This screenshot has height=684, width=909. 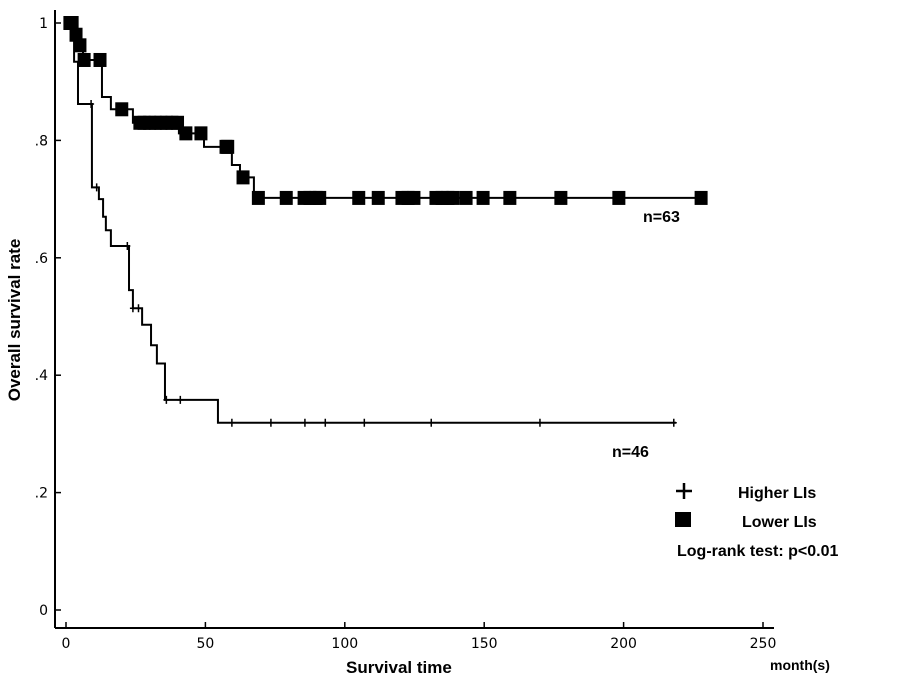 I want to click on legend-plus-icon, so click(x=684, y=491).